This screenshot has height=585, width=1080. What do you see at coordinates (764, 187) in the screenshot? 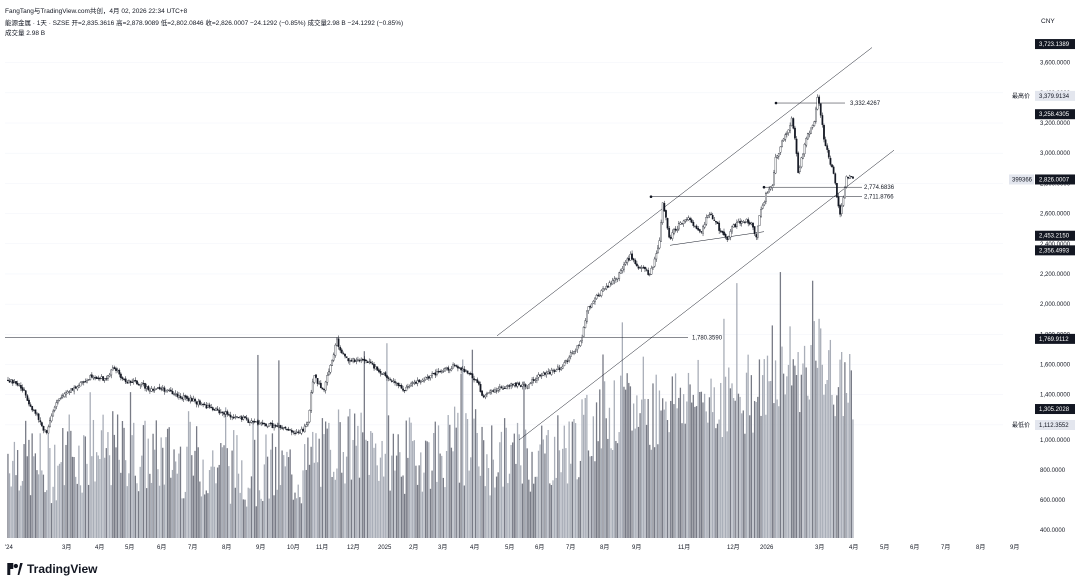
I see `drawing-anchor` at bounding box center [764, 187].